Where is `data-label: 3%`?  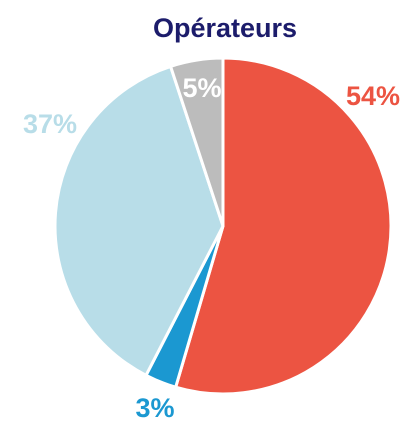
data-label: 3% is located at coordinates (154, 408).